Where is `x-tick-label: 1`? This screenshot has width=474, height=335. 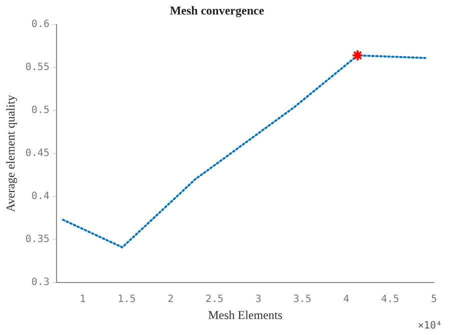 x-tick-label: 1 is located at coordinates (83, 300).